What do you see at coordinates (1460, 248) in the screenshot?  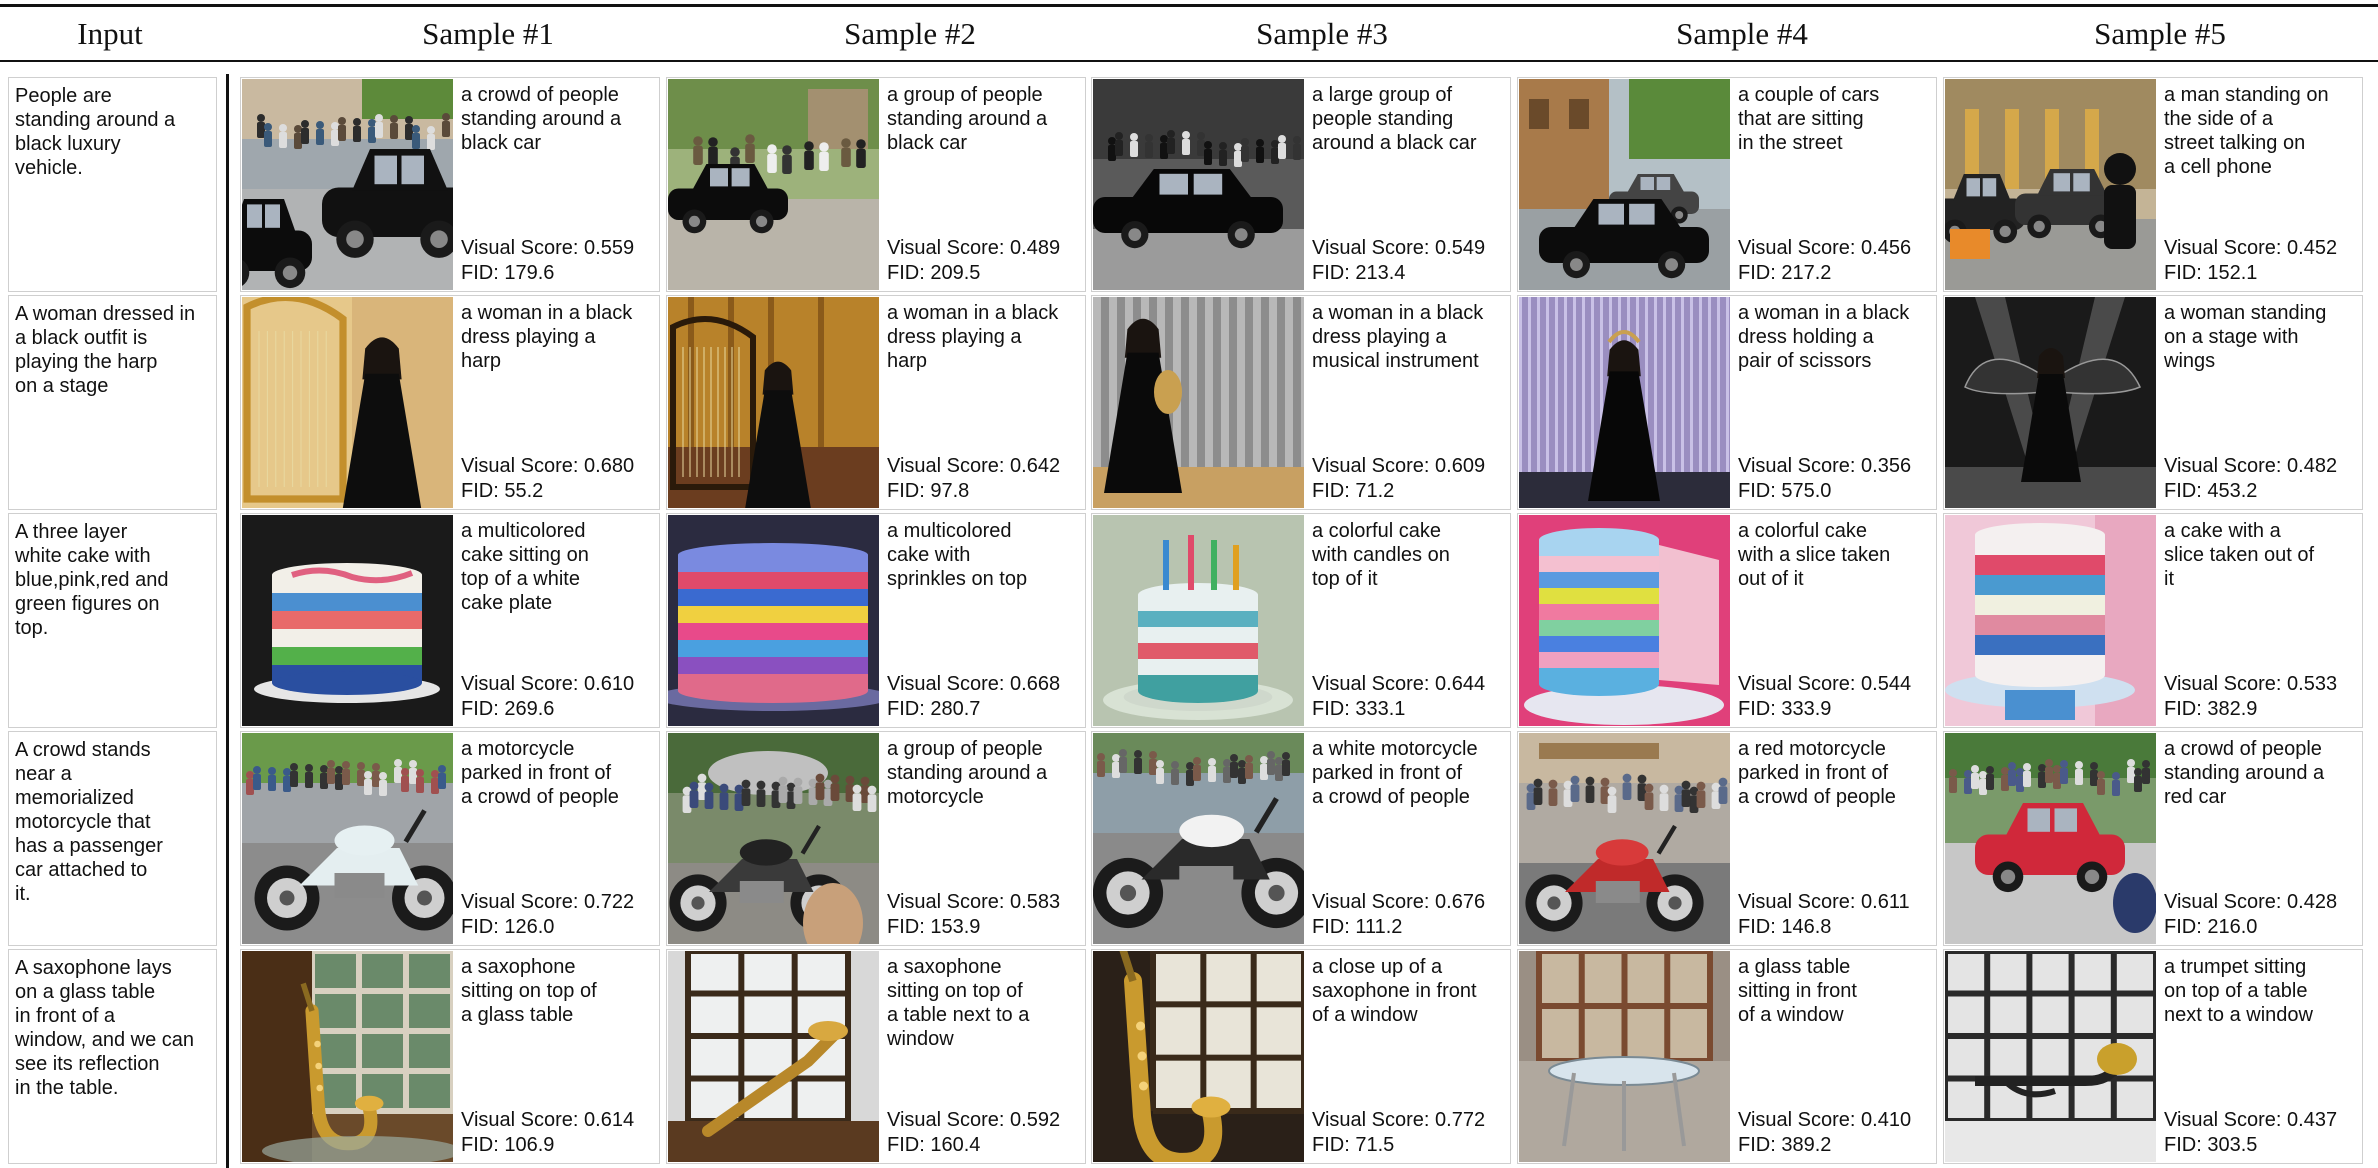 I see `visual-score-value: 0.549` at bounding box center [1460, 248].